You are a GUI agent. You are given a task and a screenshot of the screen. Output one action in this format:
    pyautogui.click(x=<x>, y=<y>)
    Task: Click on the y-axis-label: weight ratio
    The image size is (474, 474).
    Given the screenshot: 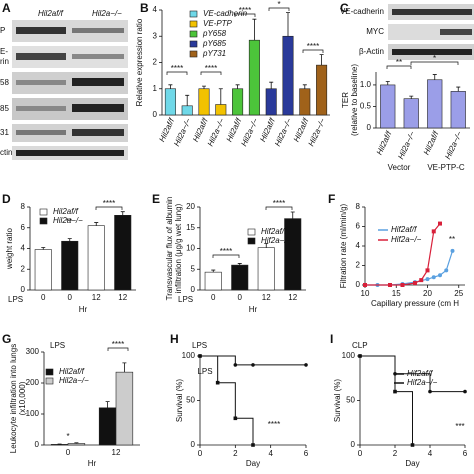 What is the action you would take?
    pyautogui.click(x=9, y=249)
    